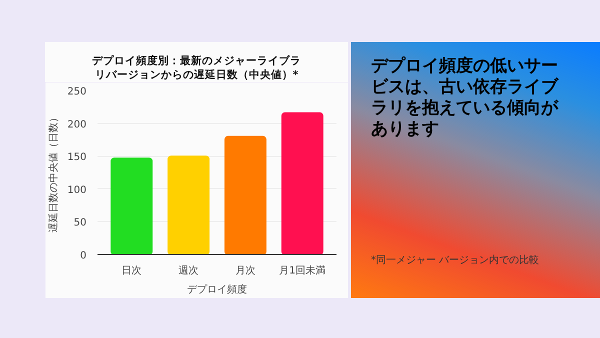  I want to click on y-axis-title: 遅延日数の中央値（日数）, so click(53, 172).